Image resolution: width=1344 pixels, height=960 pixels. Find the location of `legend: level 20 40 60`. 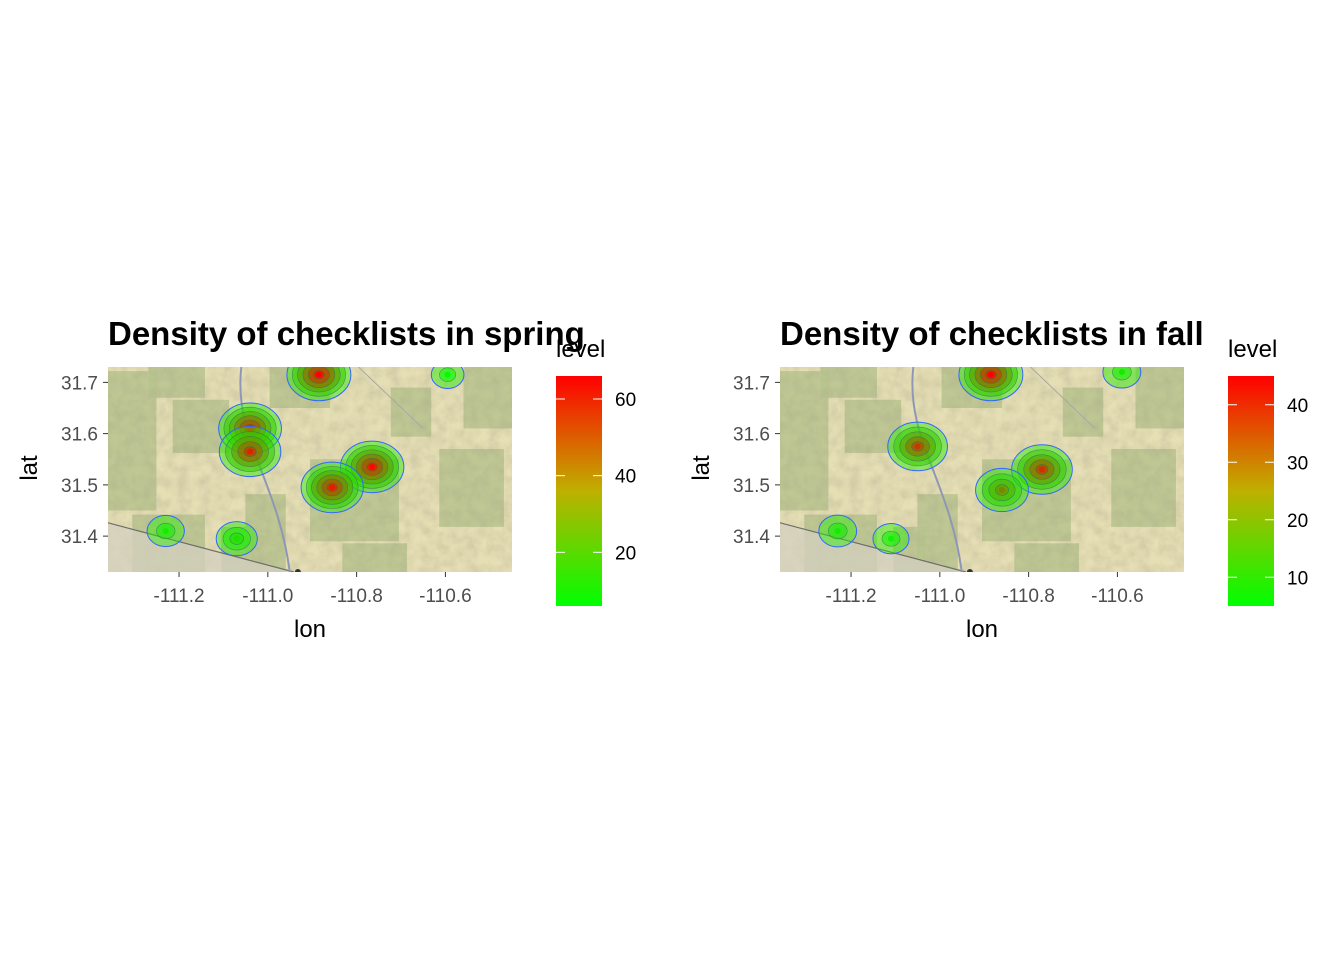

legend: level 20 40 60 is located at coordinates (596, 471).